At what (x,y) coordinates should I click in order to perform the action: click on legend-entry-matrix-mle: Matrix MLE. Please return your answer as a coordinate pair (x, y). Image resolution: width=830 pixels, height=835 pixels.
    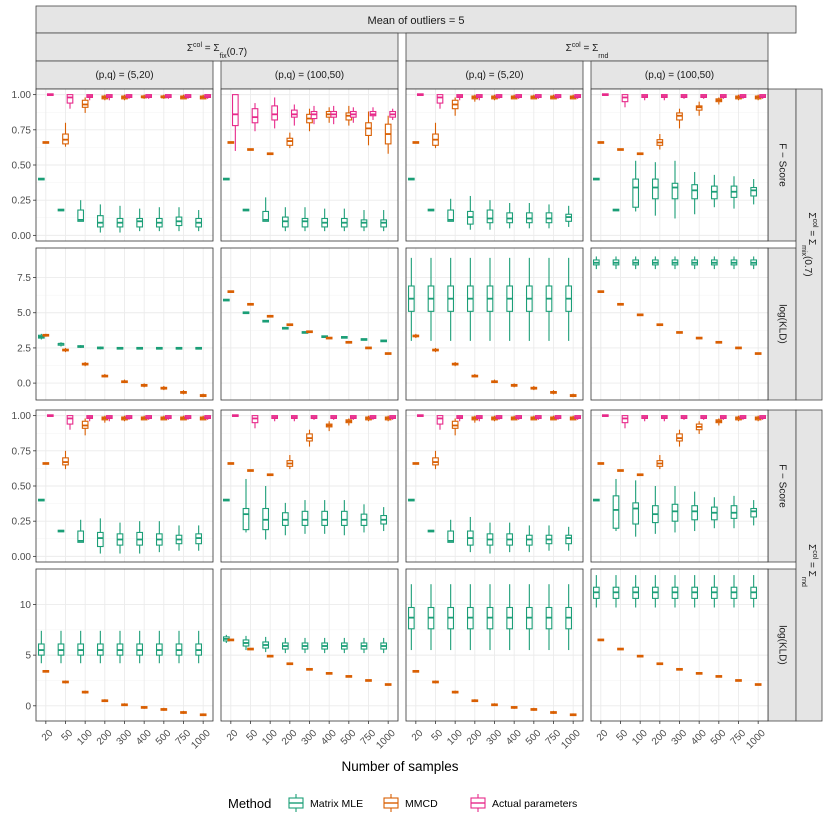
    Looking at the image, I should click on (325, 803).